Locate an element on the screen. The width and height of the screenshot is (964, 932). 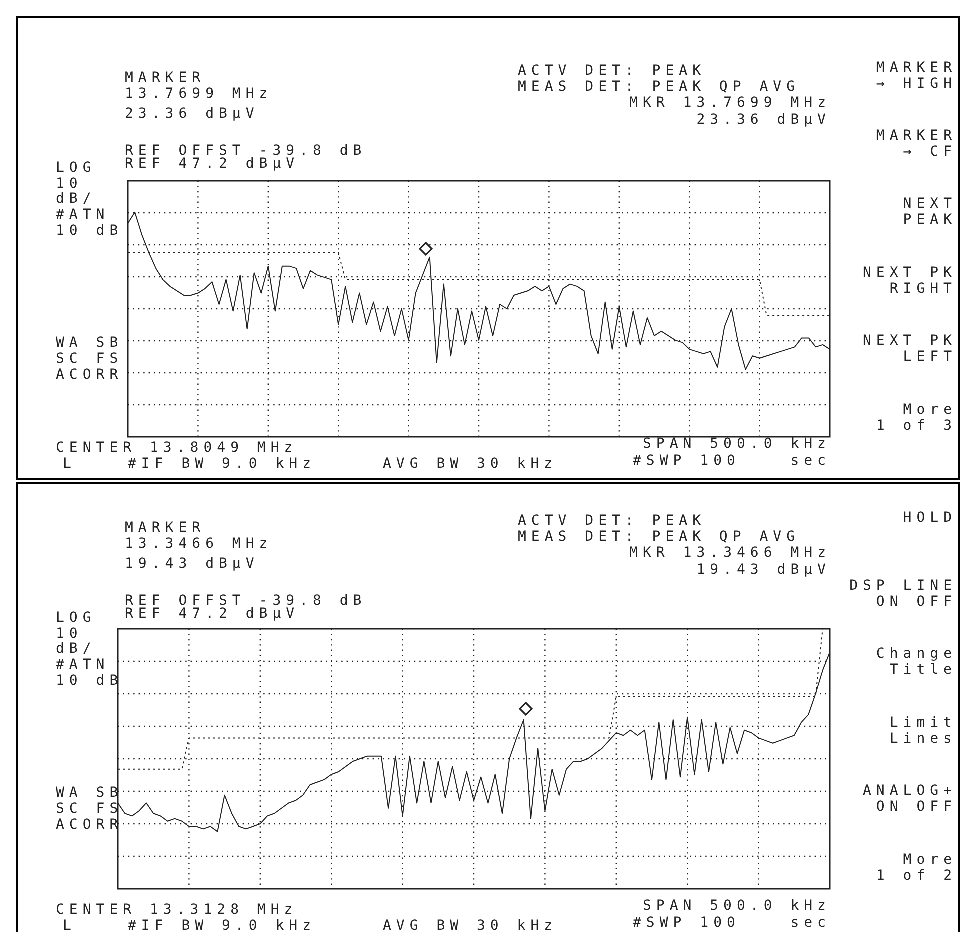
text: SC FS is located at coordinates (90, 359).